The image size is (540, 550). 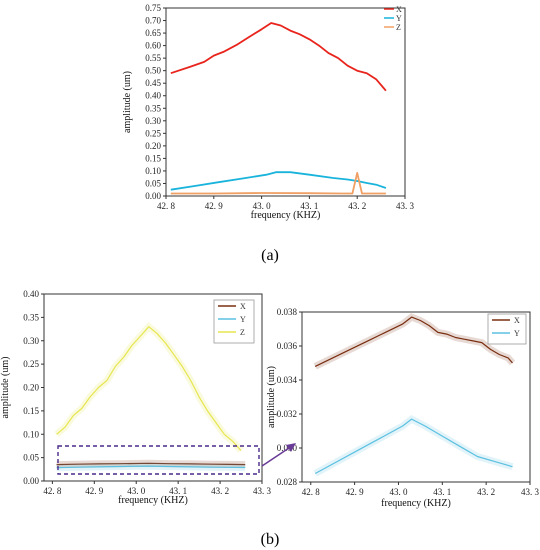 What do you see at coordinates (153, 83) in the screenshot?
I see `y-tick-label: 0.45` at bounding box center [153, 83].